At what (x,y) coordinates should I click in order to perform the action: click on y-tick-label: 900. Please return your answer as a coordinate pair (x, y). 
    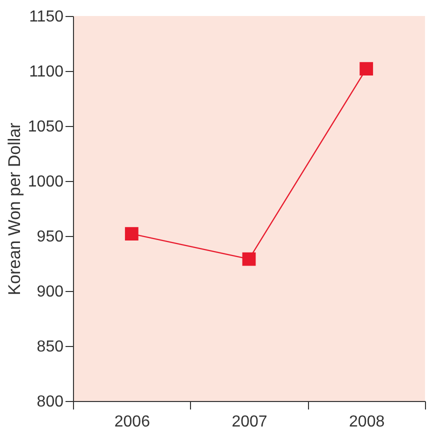
    Looking at the image, I should click on (50, 292).